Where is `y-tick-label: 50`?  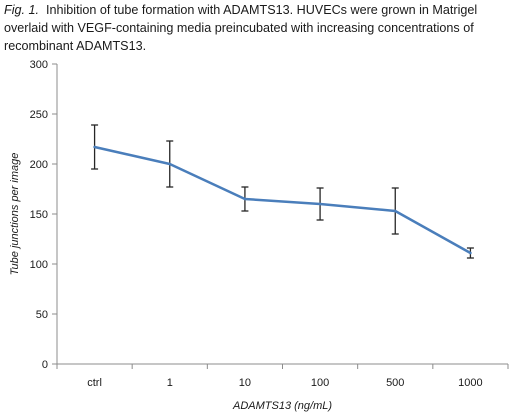 y-tick-label: 50 is located at coordinates (42, 315).